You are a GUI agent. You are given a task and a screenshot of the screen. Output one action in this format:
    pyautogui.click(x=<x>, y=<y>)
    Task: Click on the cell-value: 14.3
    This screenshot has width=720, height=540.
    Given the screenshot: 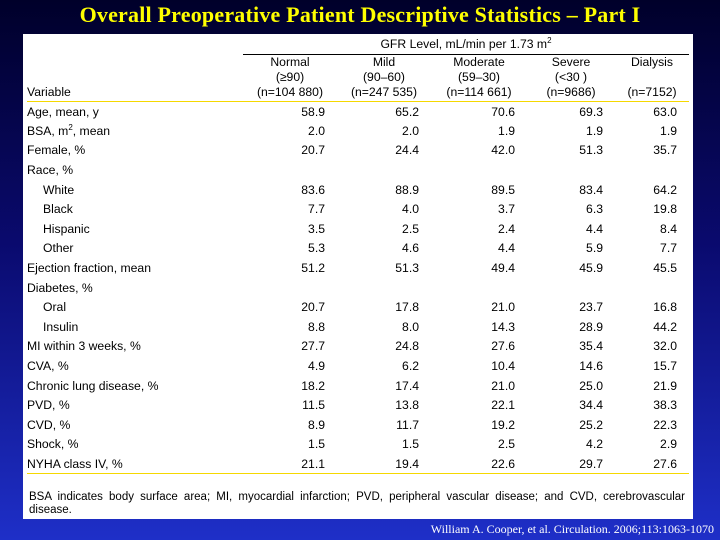 What is the action you would take?
    pyautogui.click(x=503, y=326)
    